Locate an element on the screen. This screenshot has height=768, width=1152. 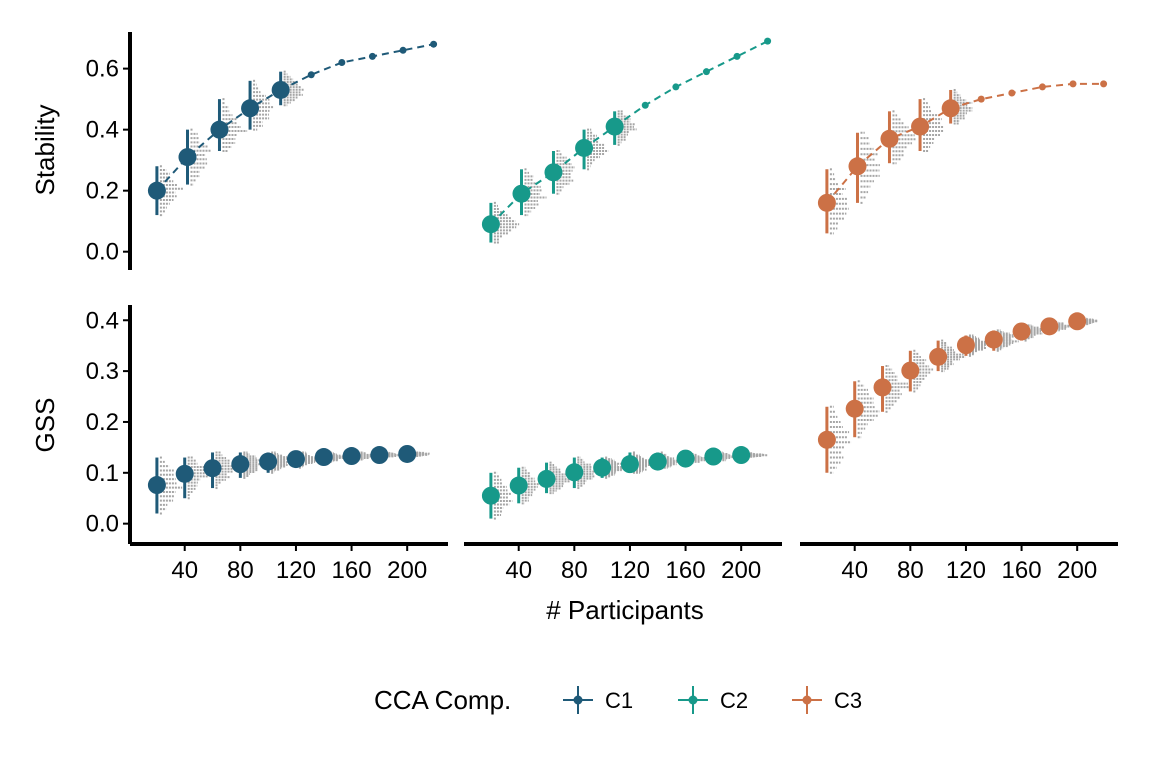
y-tick-label-row-0-0: 0.0 is located at coordinates (102, 252).